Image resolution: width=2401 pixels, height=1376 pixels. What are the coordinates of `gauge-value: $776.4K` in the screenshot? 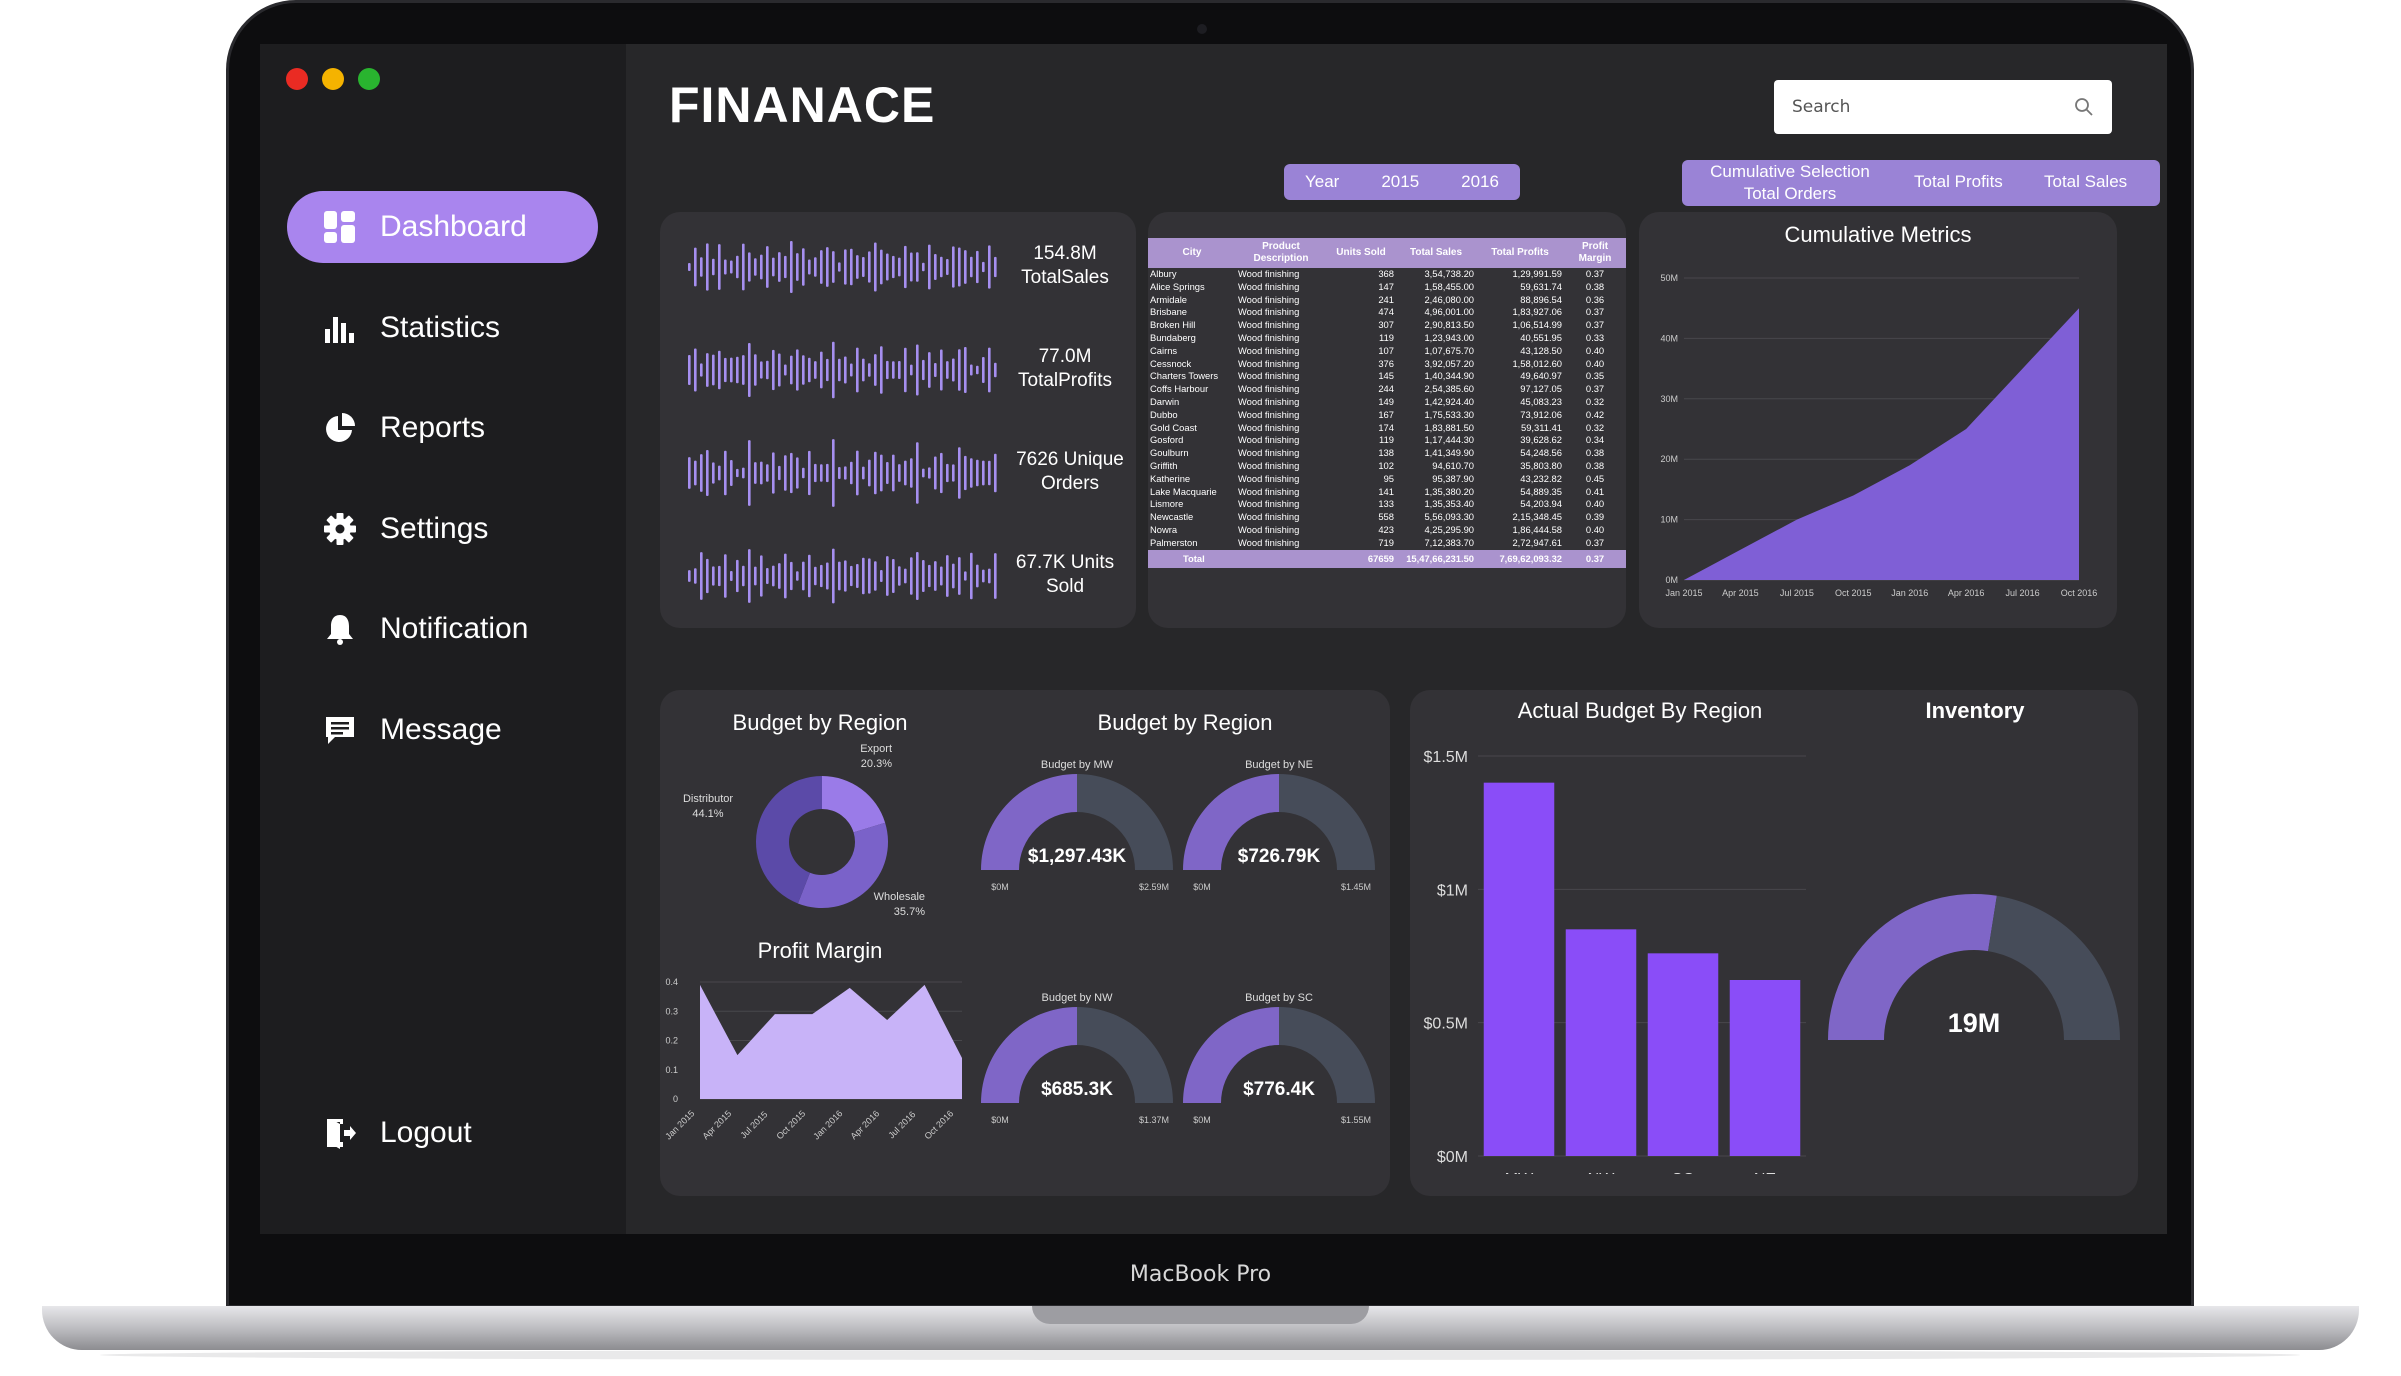 It's located at (1279, 1089).